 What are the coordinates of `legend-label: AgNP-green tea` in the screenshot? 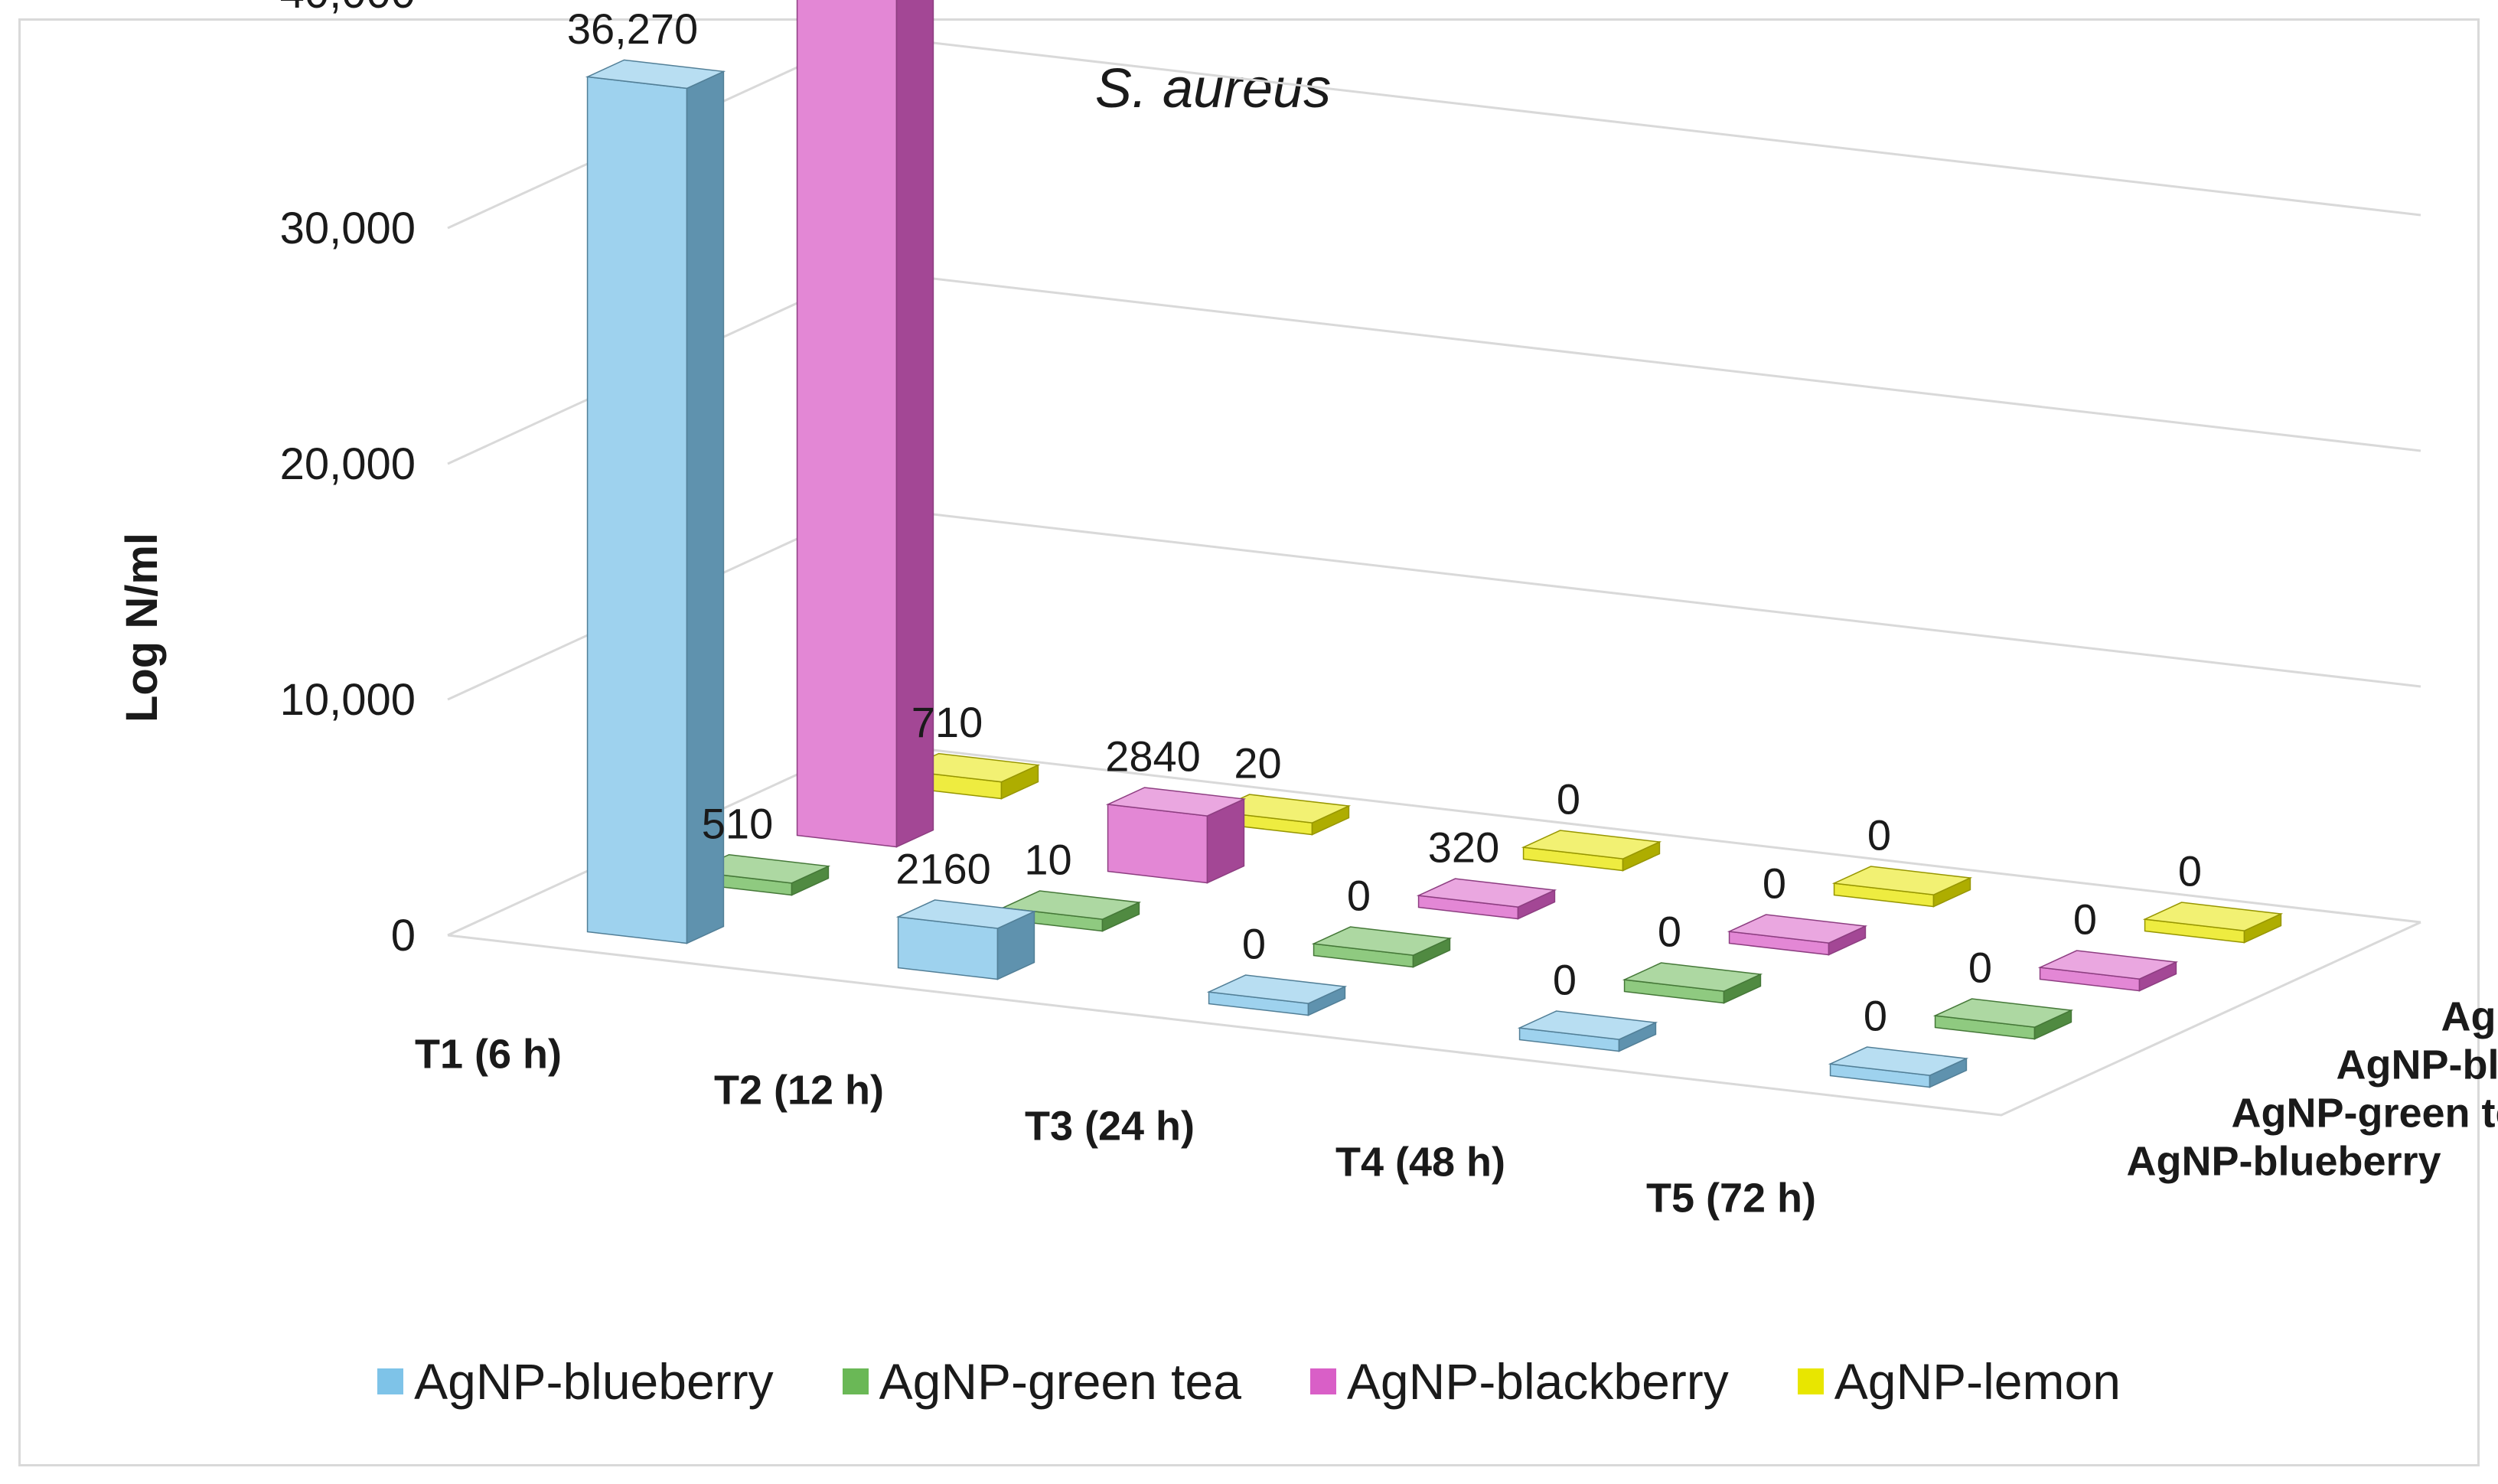 It's located at (1060, 1381).